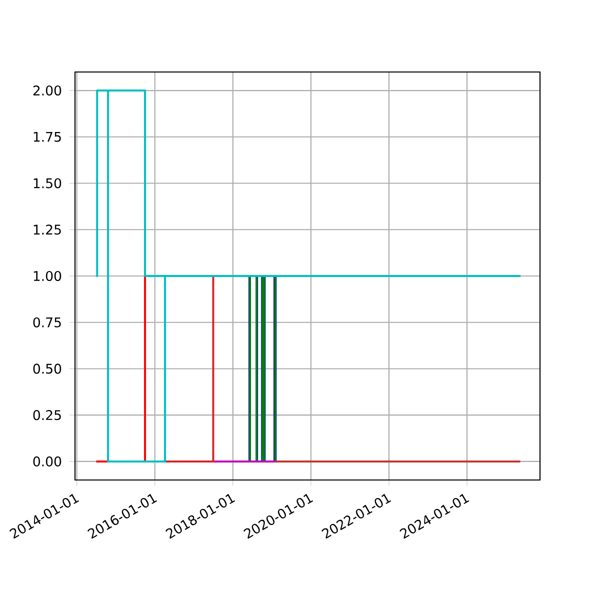 Image resolution: width=600 pixels, height=600 pixels. I want to click on y-tick-label: 0.25, so click(47, 415).